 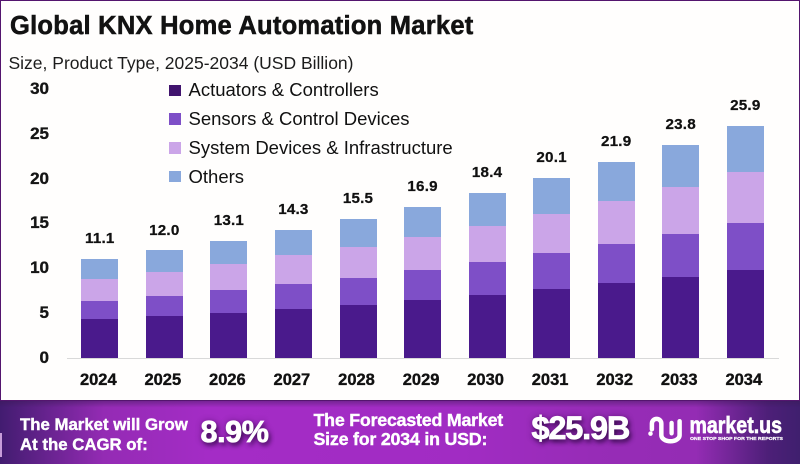 I want to click on svg-text: ONE STOP SHOP FOR THE REPORTS, so click(x=737, y=439).